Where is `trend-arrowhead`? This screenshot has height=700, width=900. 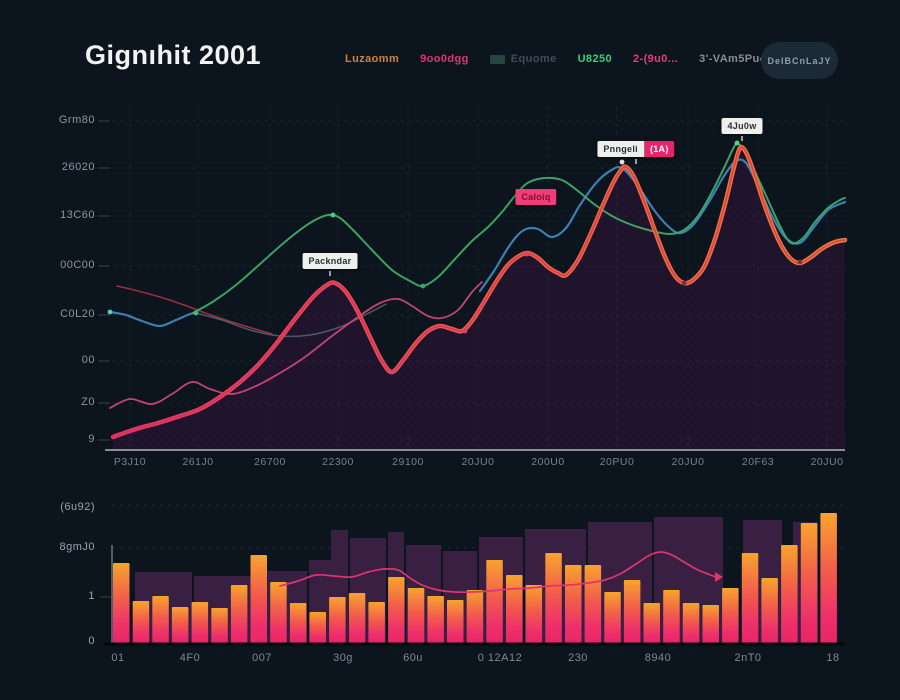 trend-arrowhead is located at coordinates (719, 577).